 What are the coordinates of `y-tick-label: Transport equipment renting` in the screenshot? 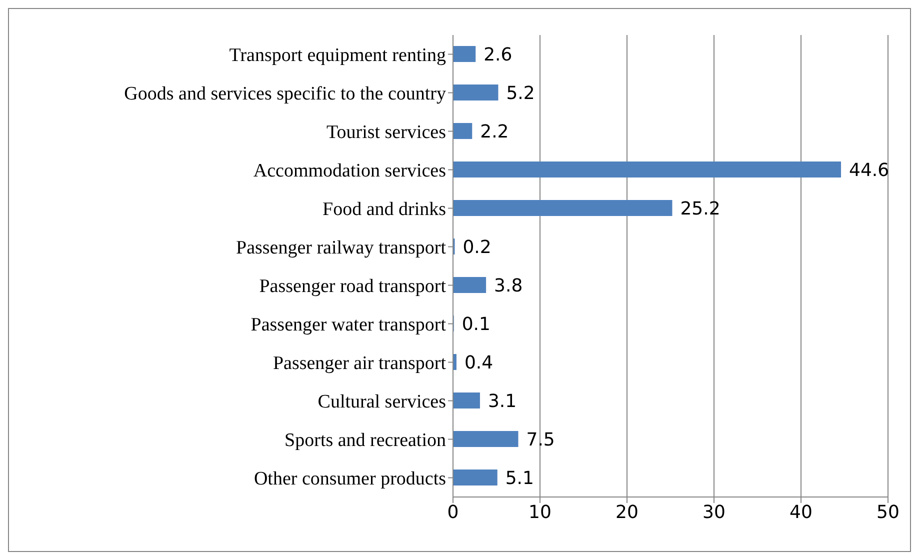 It's located at (337, 55).